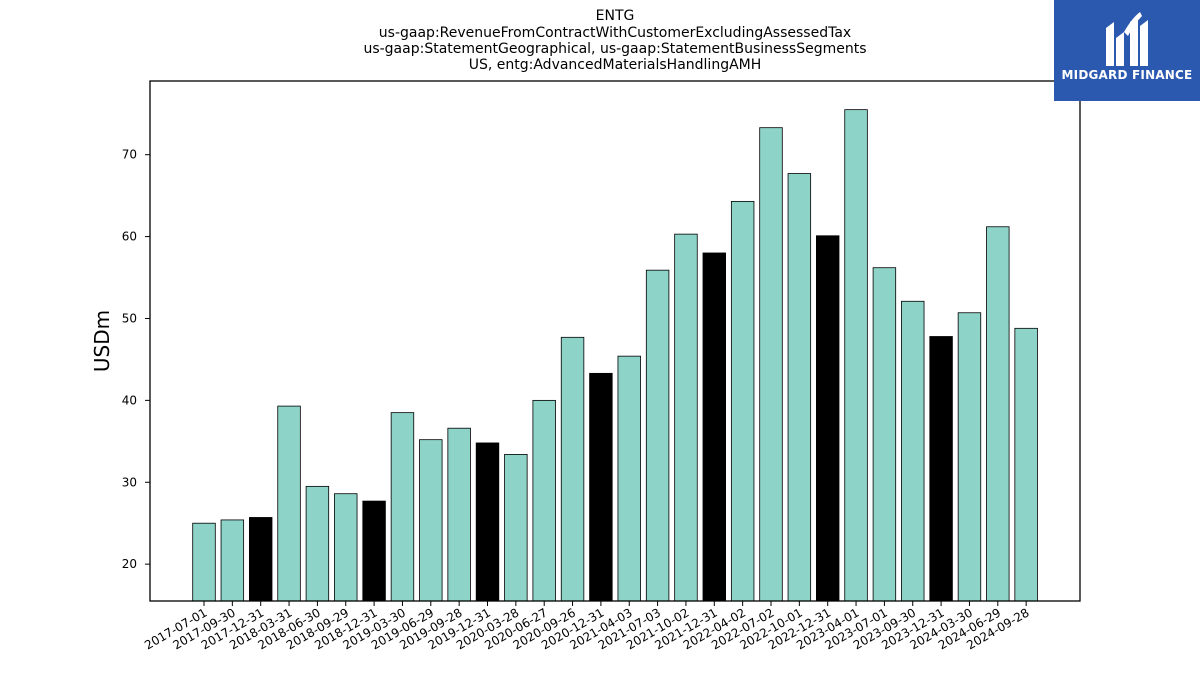  I want to click on y-tick-label: 50, so click(129, 318).